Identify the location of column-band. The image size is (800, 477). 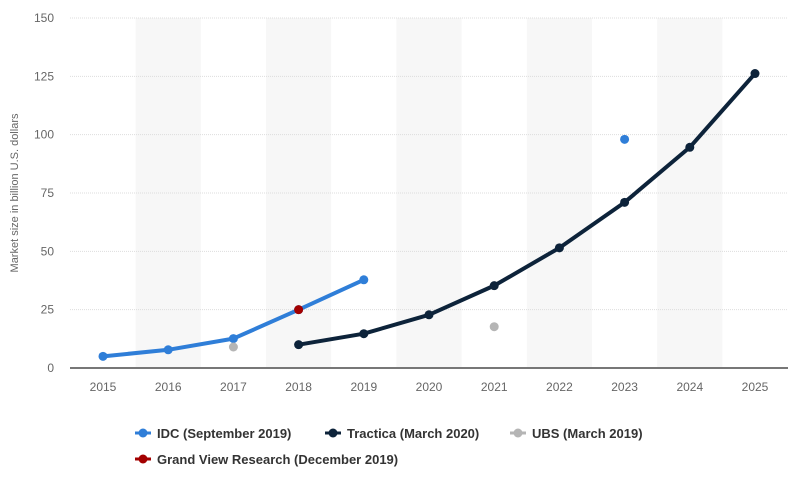
(559, 193).